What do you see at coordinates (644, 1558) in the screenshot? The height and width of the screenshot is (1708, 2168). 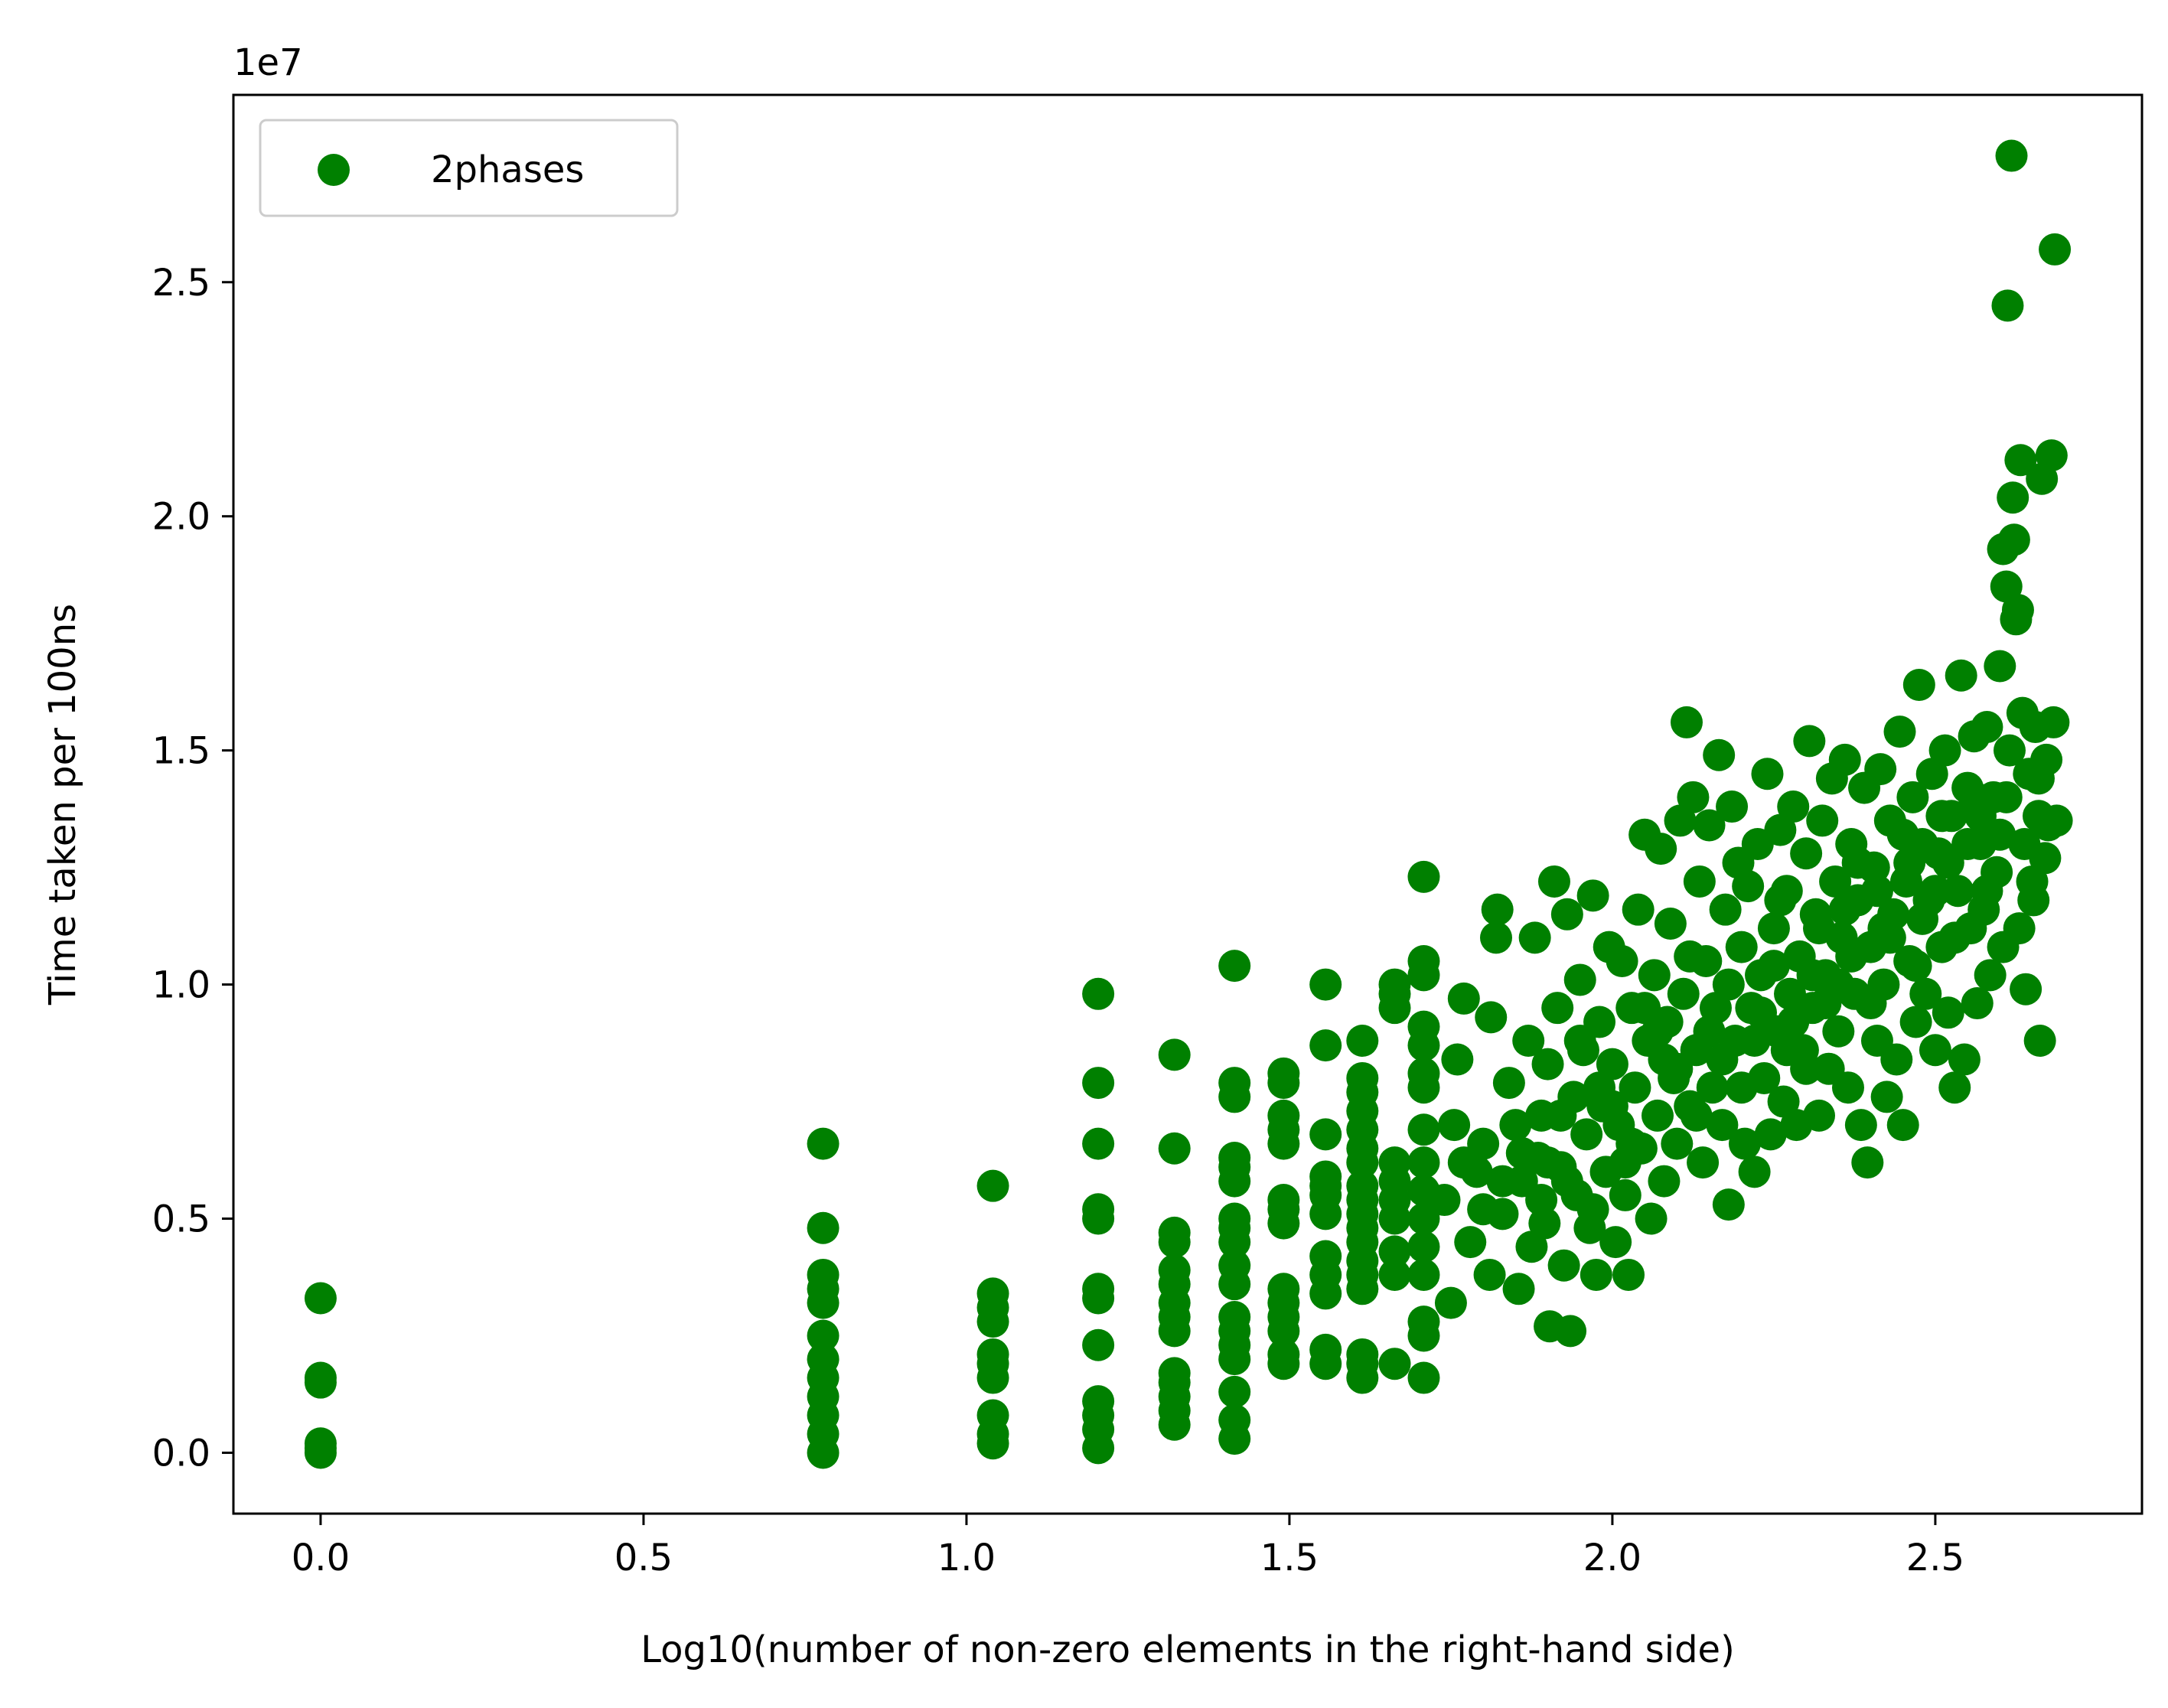 I see `x-tick-label: 0.5` at bounding box center [644, 1558].